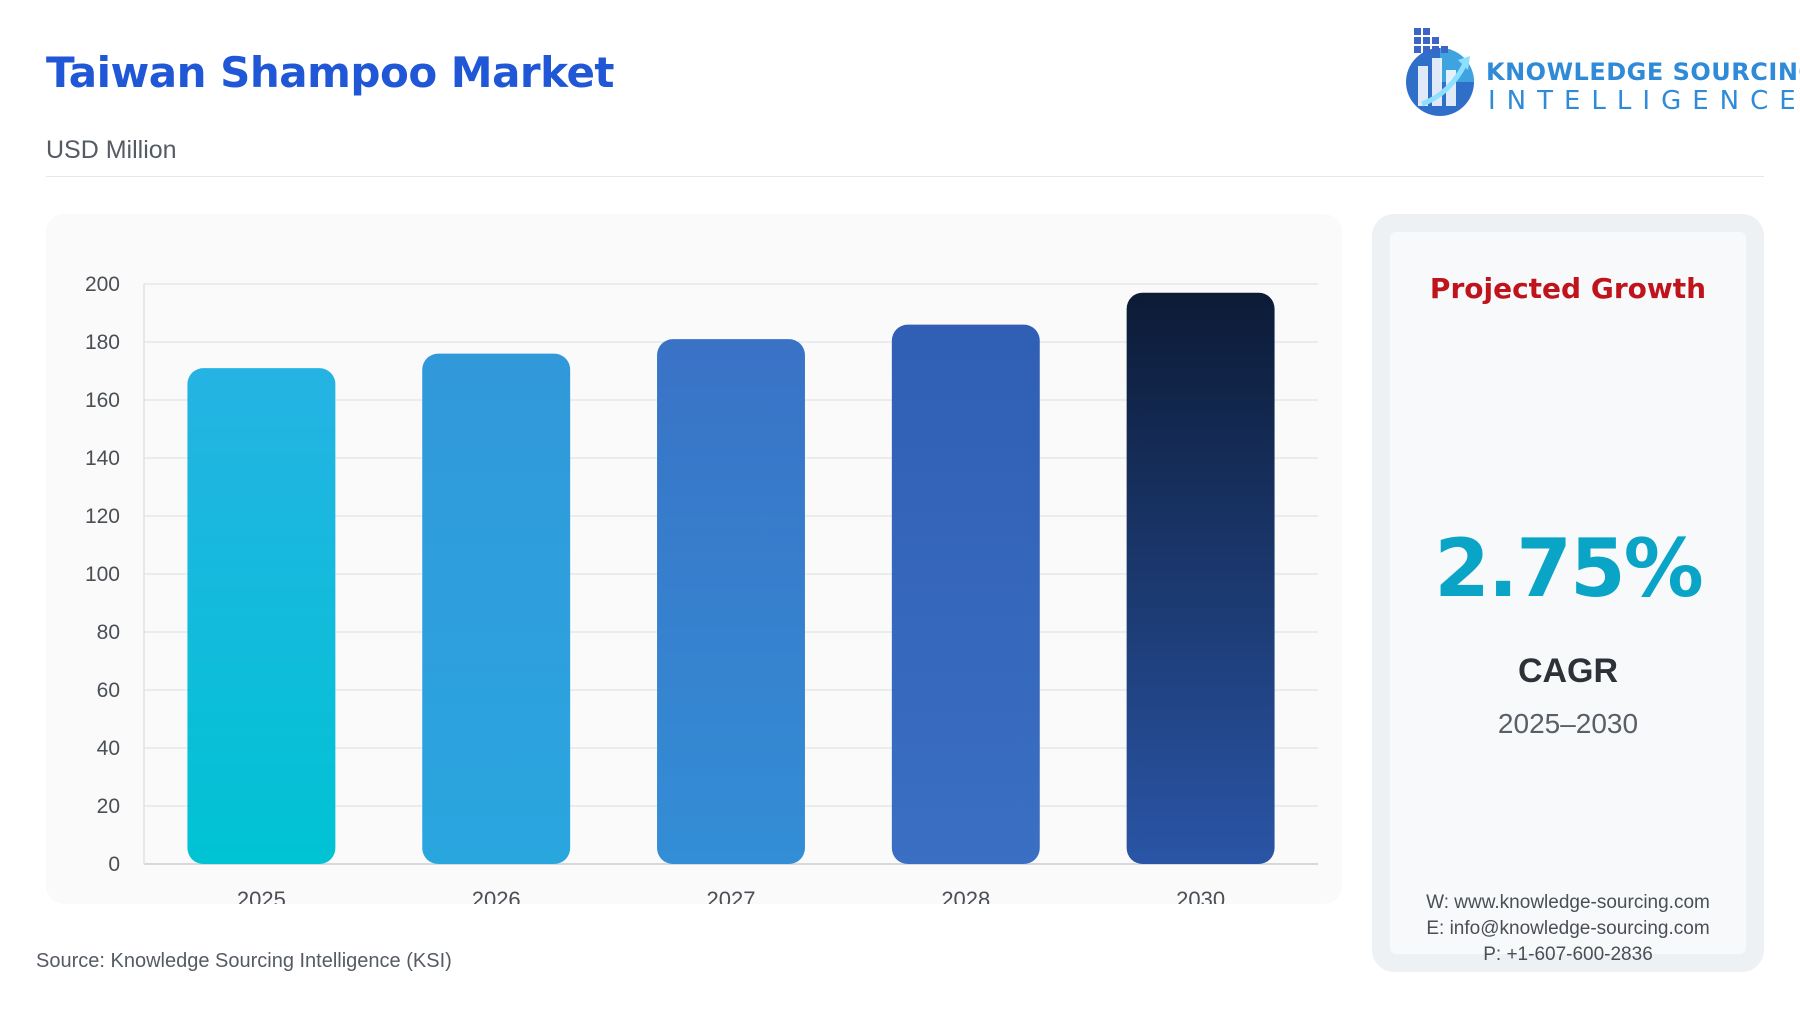 Image resolution: width=1800 pixels, height=1012 pixels. Describe the element at coordinates (108, 806) in the screenshot. I see `y-tick-label: 20` at that location.